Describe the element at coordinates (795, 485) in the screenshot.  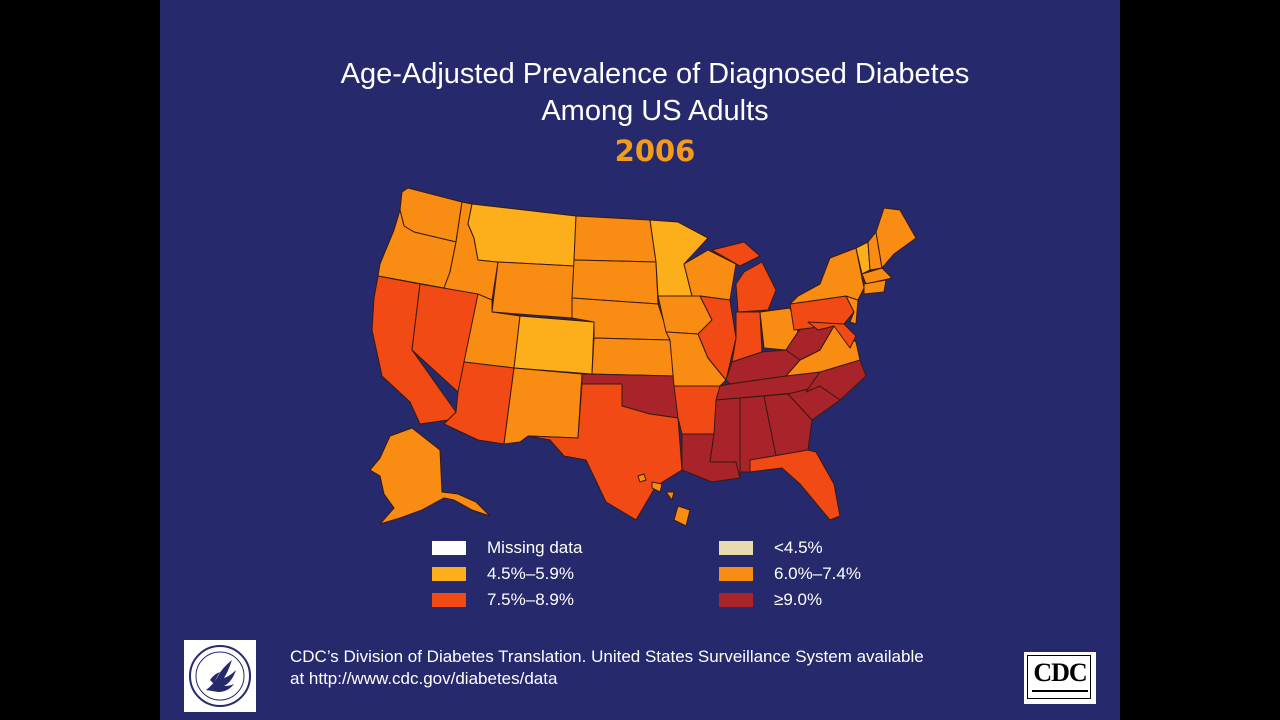
I see `state-florida` at that location.